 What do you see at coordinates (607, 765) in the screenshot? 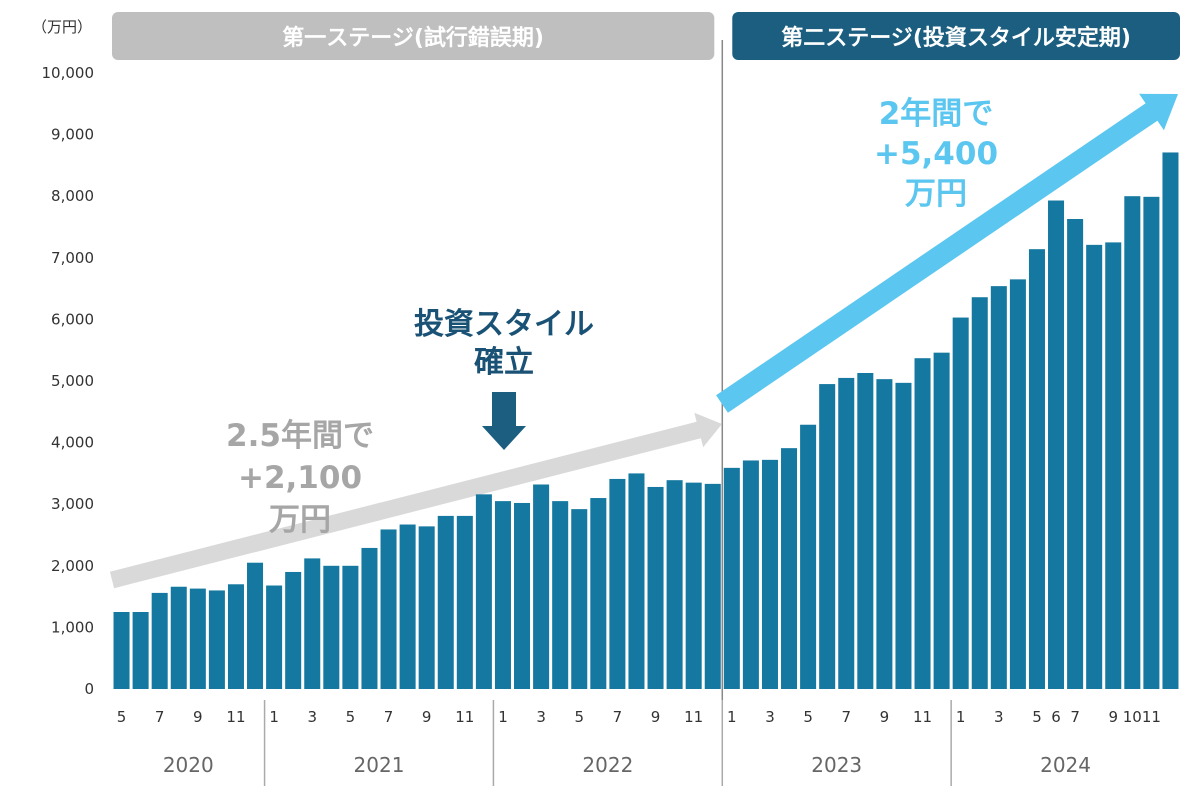
I see `year-label: 2022` at bounding box center [607, 765].